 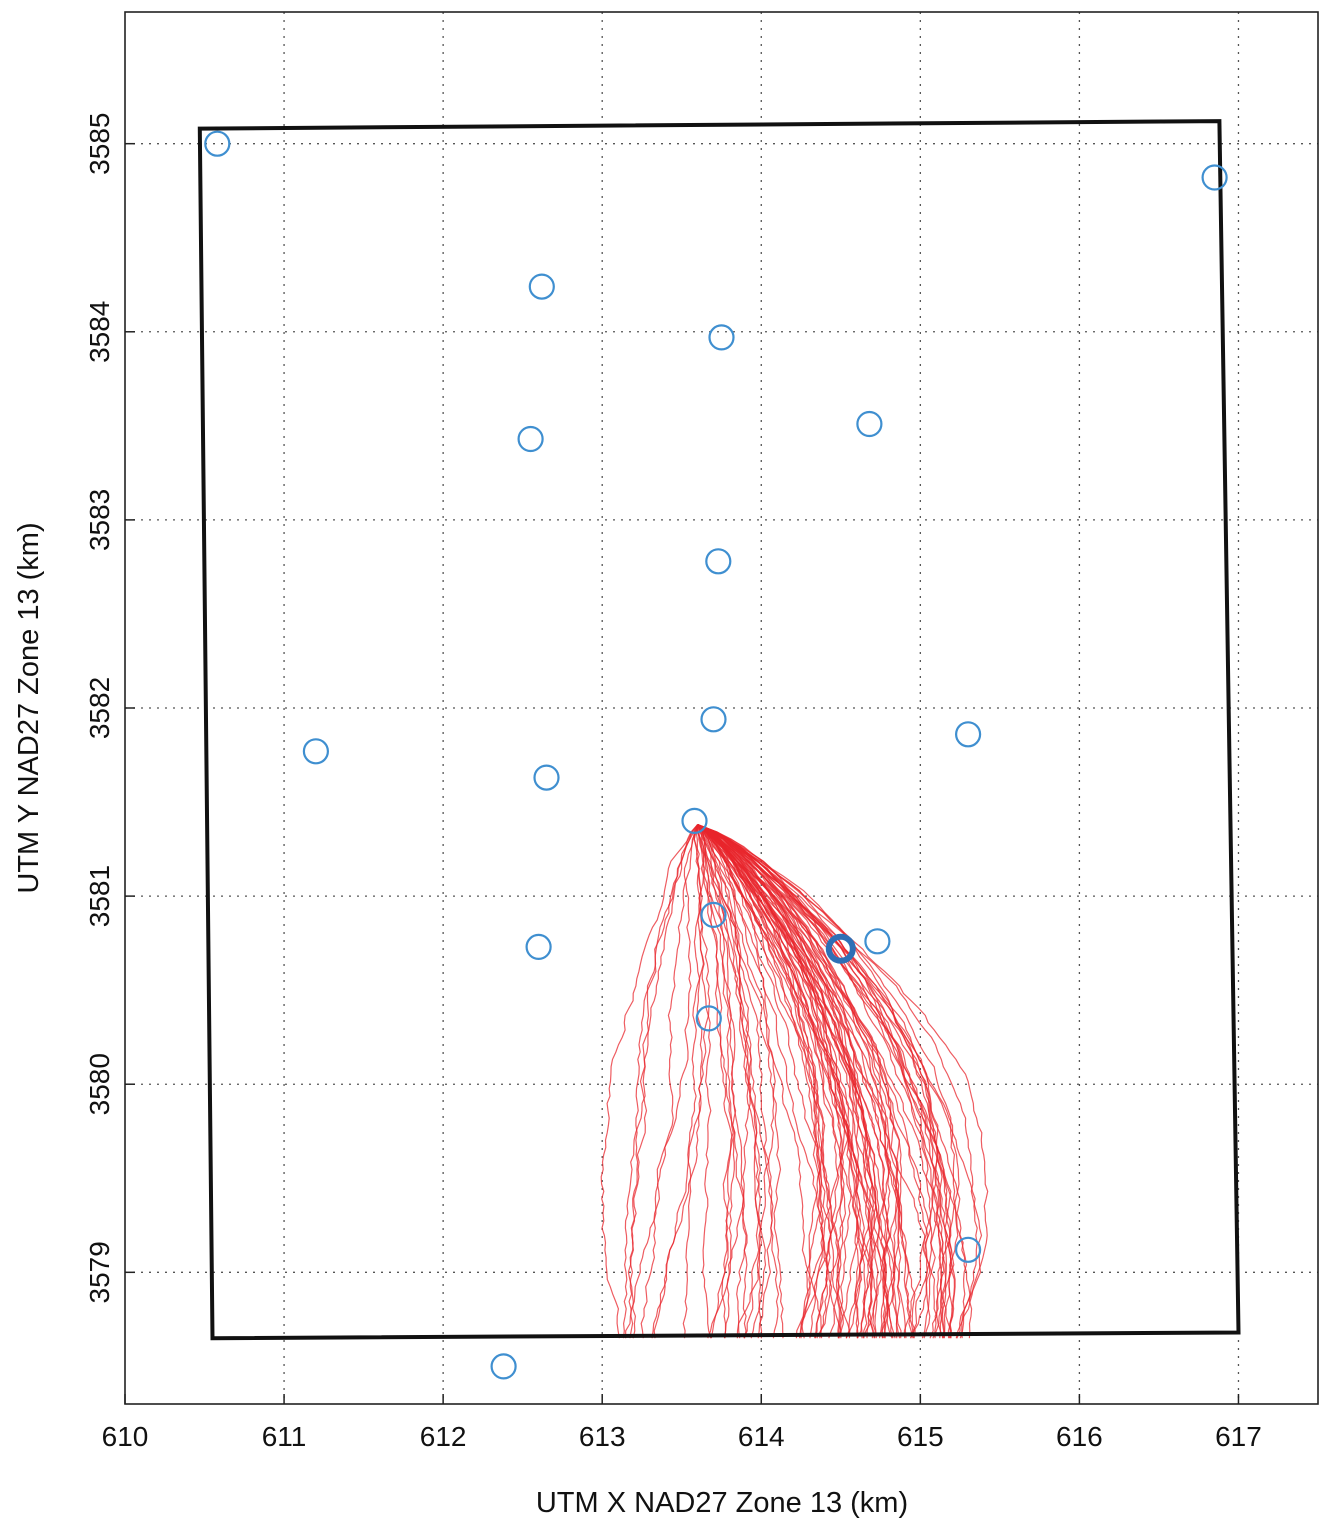 I want to click on y-axis-label: UTM Y NAD27 Zone 13 (km), so click(x=29, y=707).